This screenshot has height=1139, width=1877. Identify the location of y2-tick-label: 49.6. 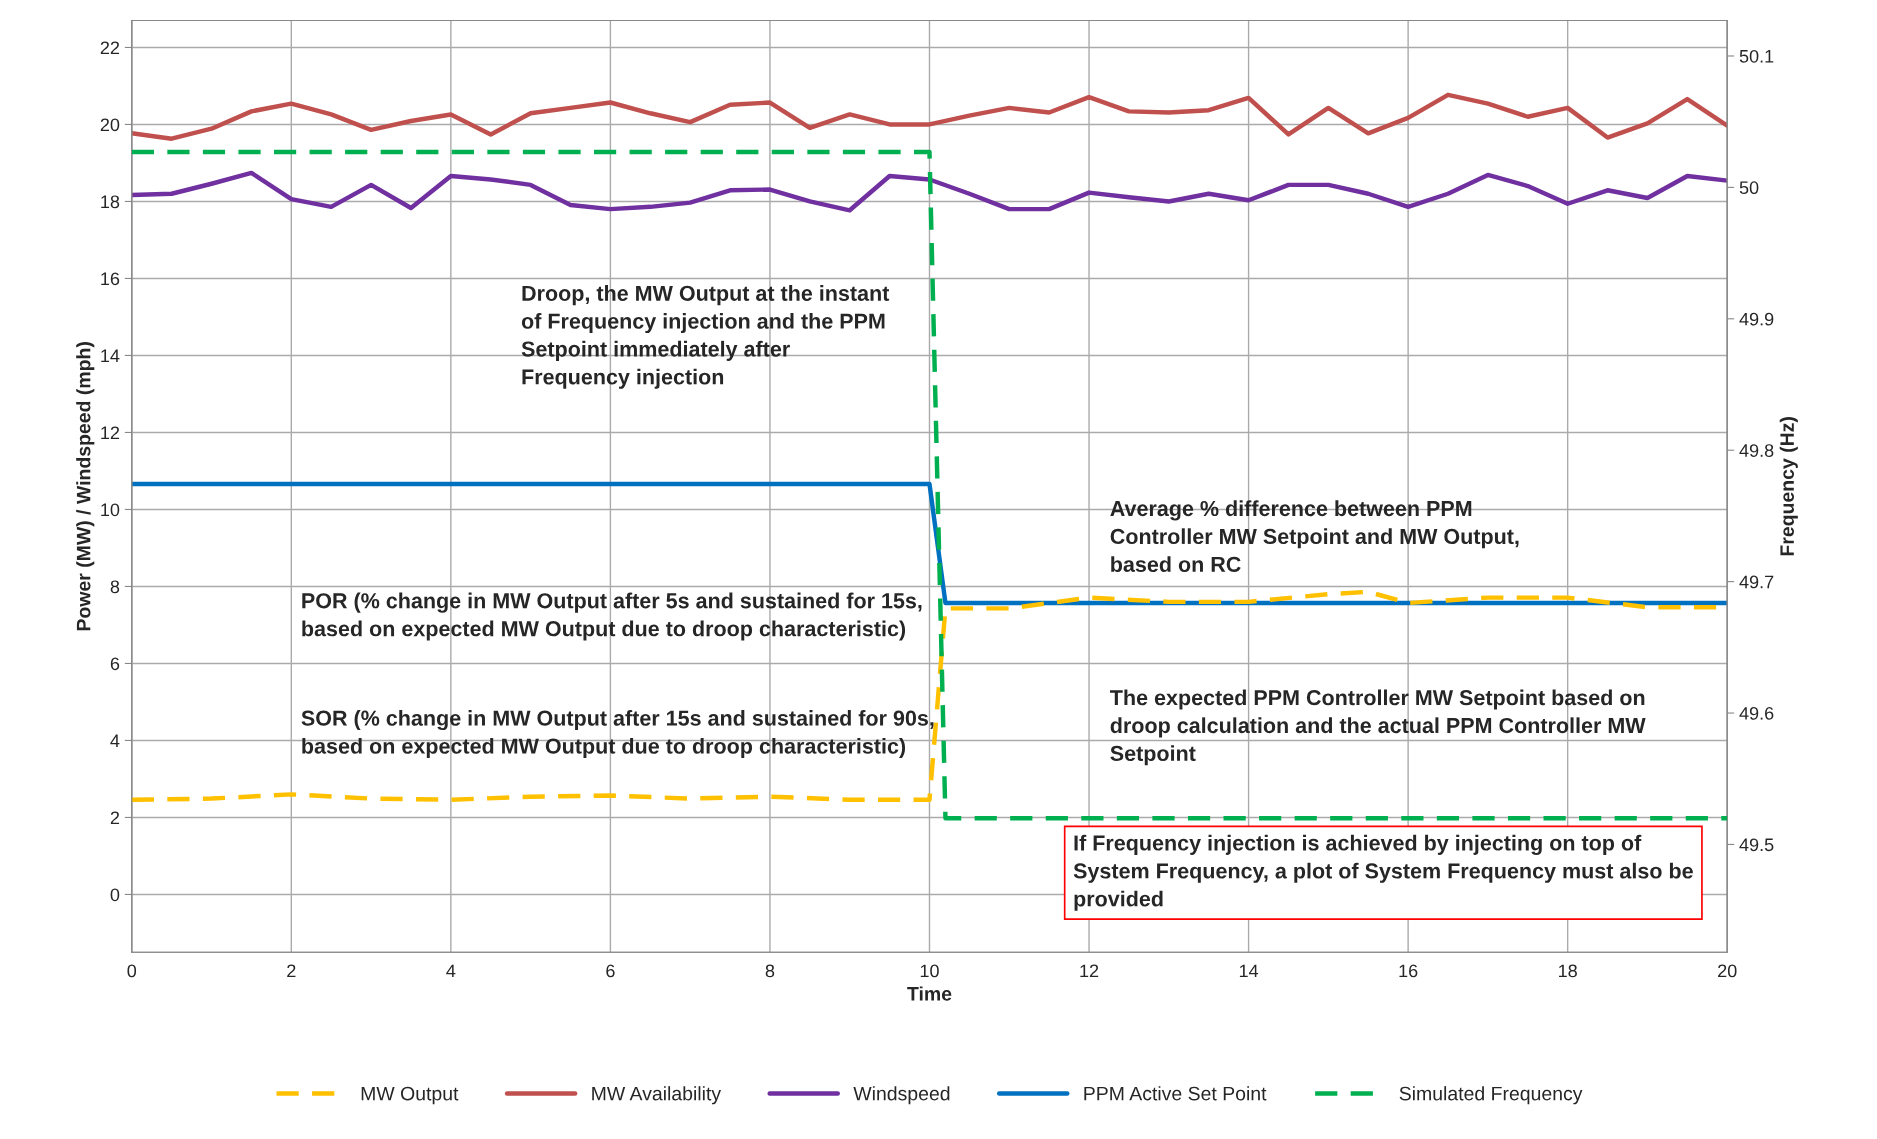
(1756, 713).